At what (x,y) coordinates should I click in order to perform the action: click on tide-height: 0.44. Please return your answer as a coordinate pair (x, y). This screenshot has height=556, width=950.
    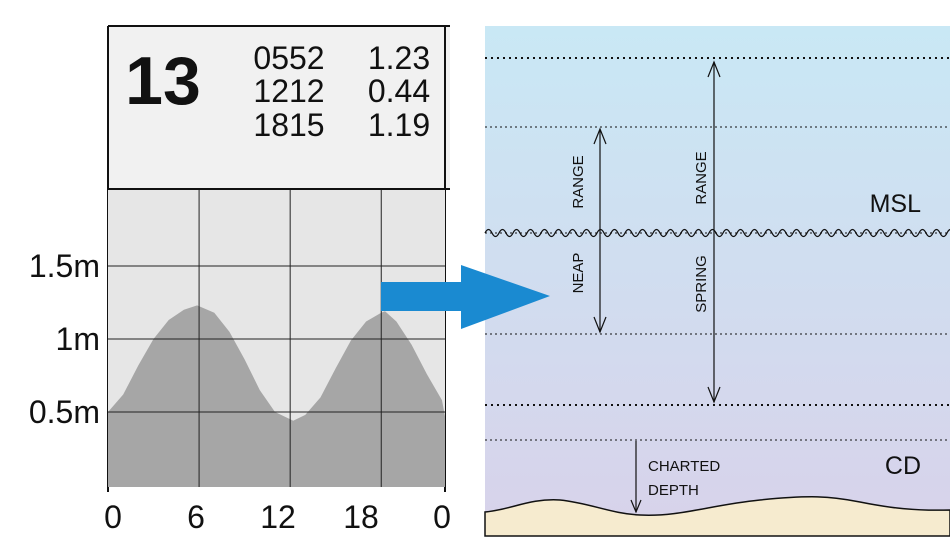
    Looking at the image, I should click on (399, 91).